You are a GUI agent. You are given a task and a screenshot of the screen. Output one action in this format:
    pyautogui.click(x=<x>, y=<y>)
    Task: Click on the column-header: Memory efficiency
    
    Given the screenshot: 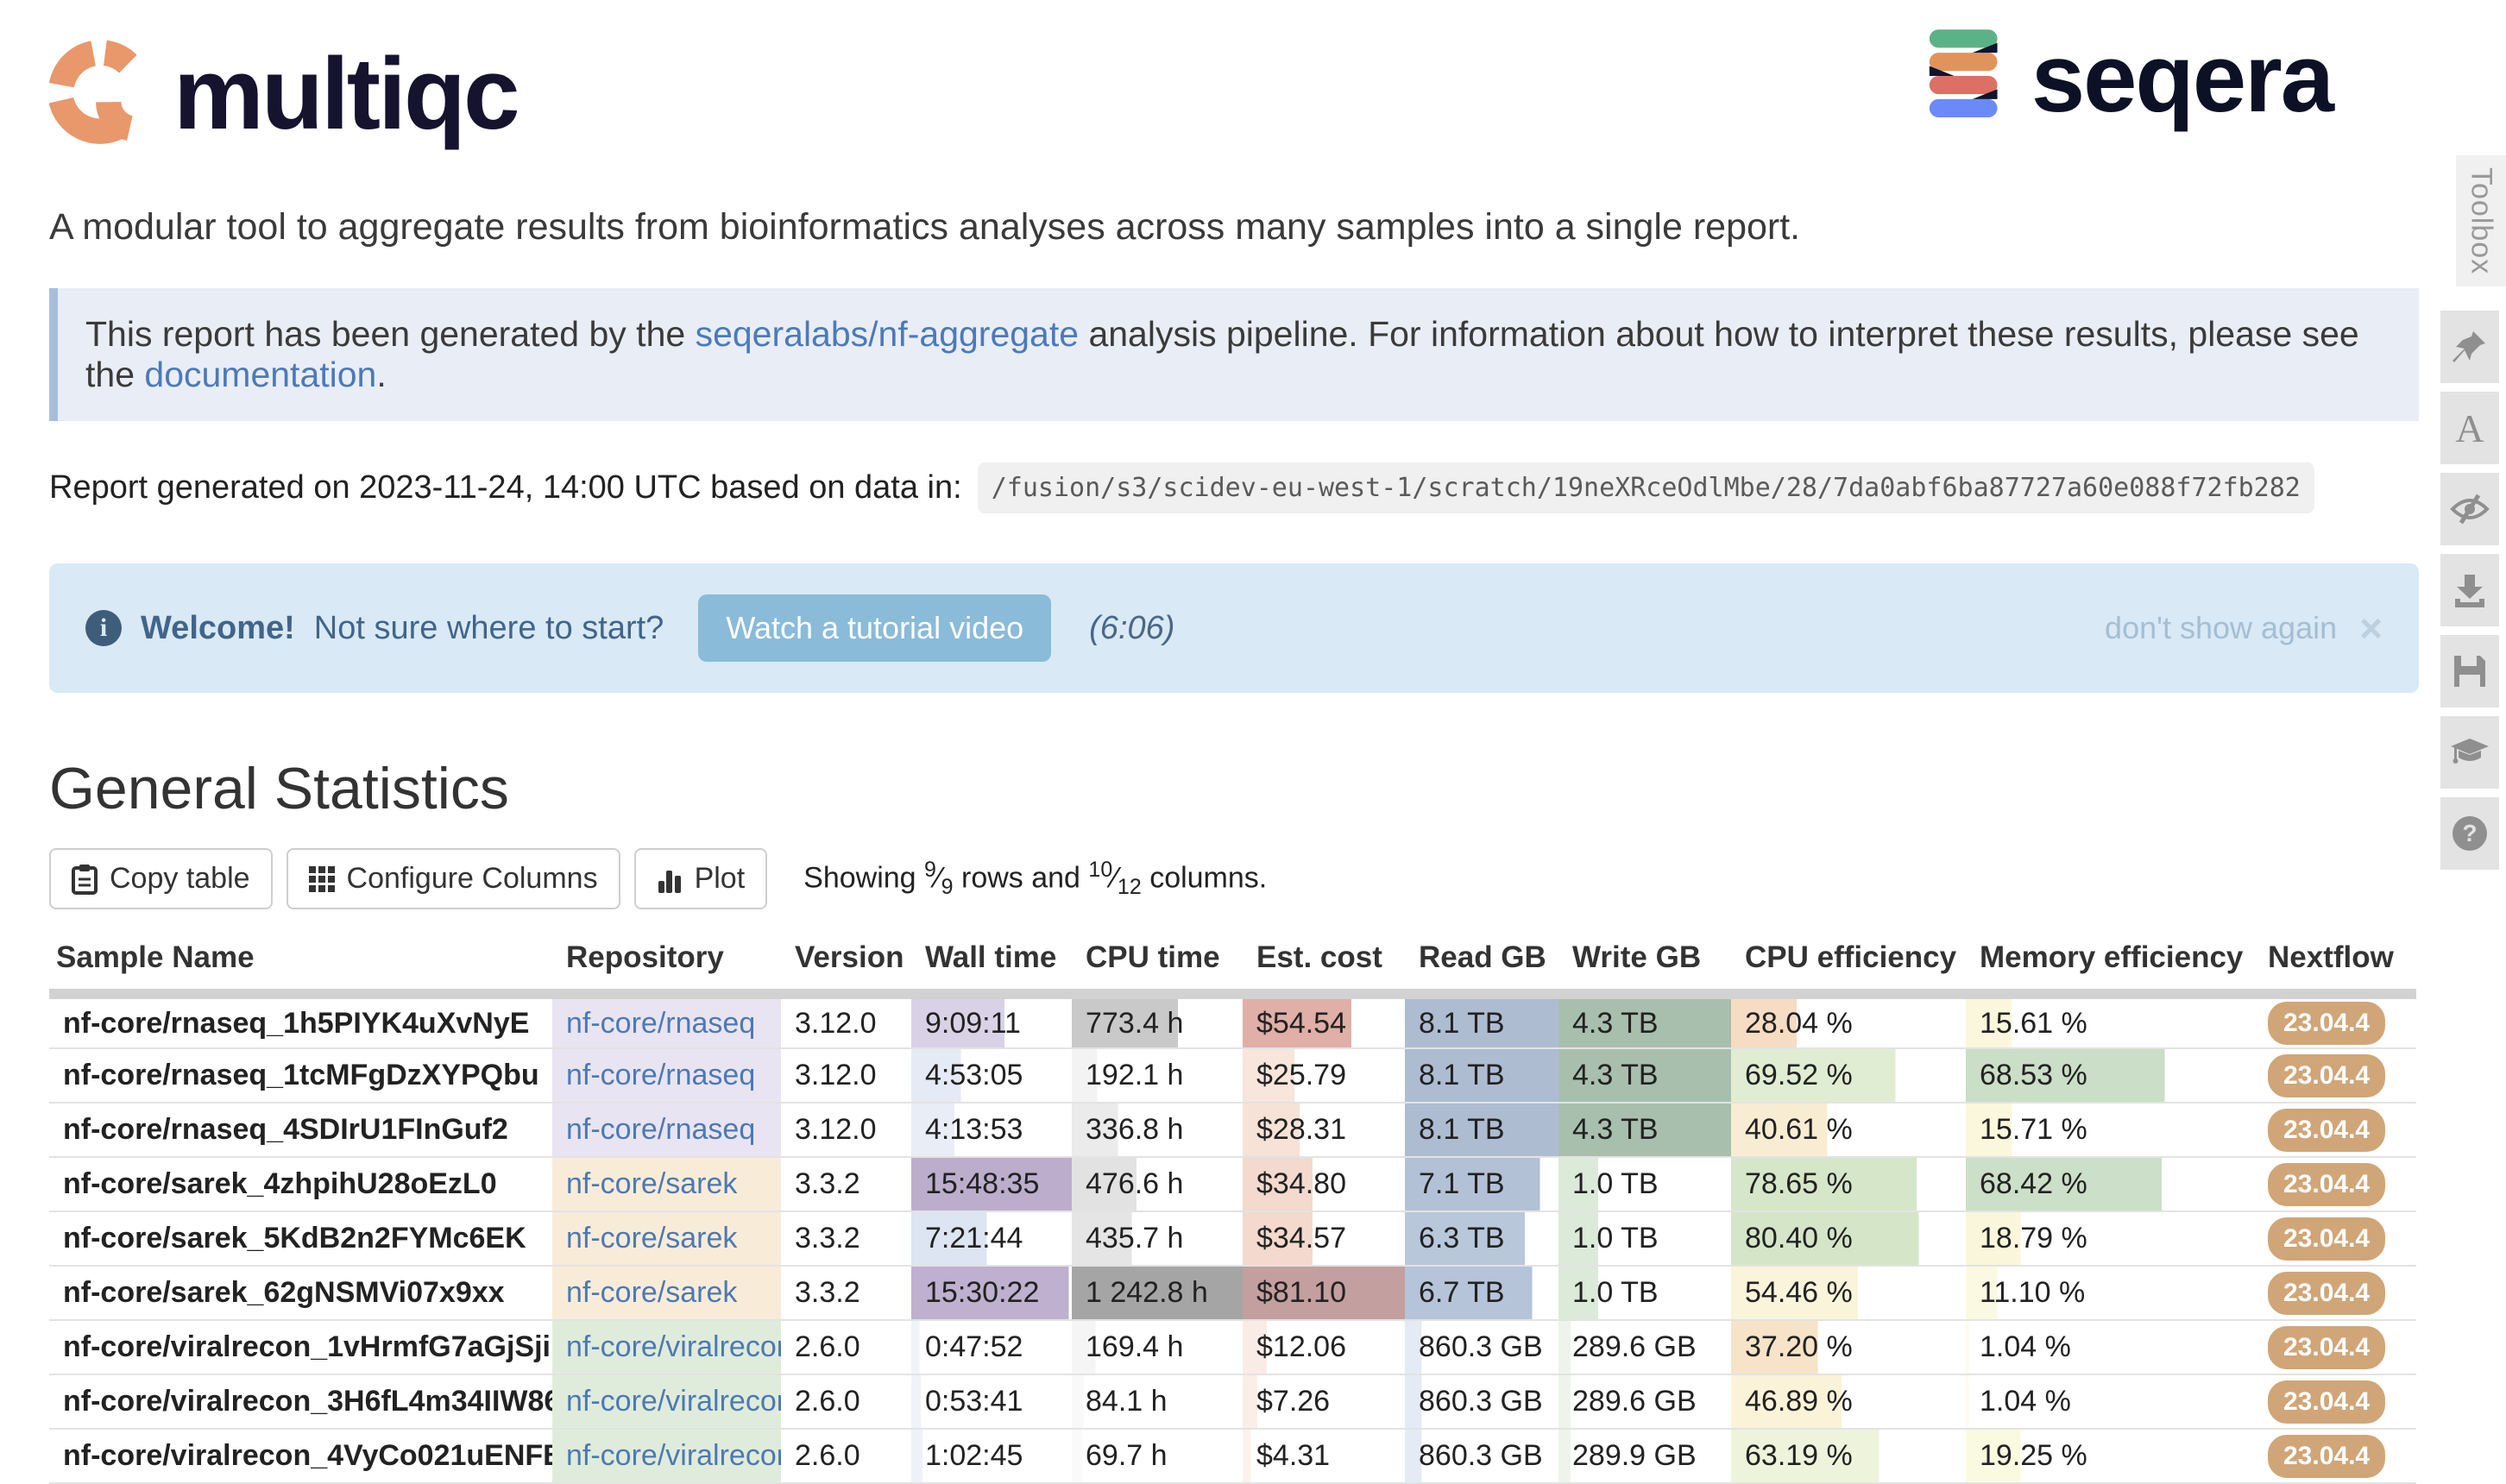 What is the action you would take?
    pyautogui.click(x=2110, y=965)
    